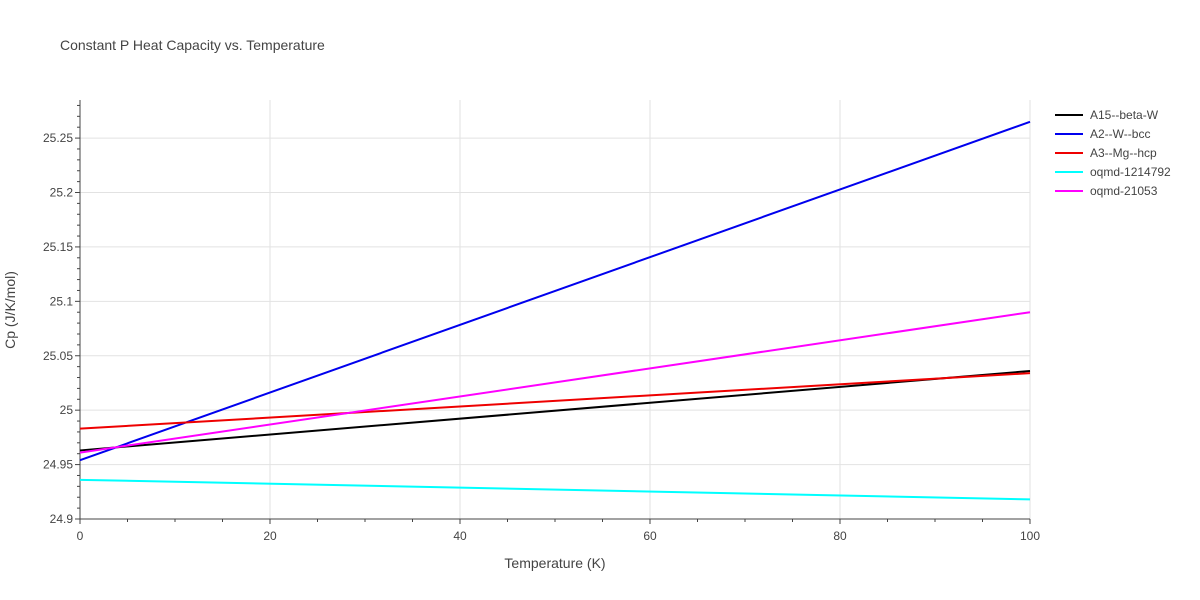  I want to click on legend-label: A3--Mg--hcp, so click(1123, 153).